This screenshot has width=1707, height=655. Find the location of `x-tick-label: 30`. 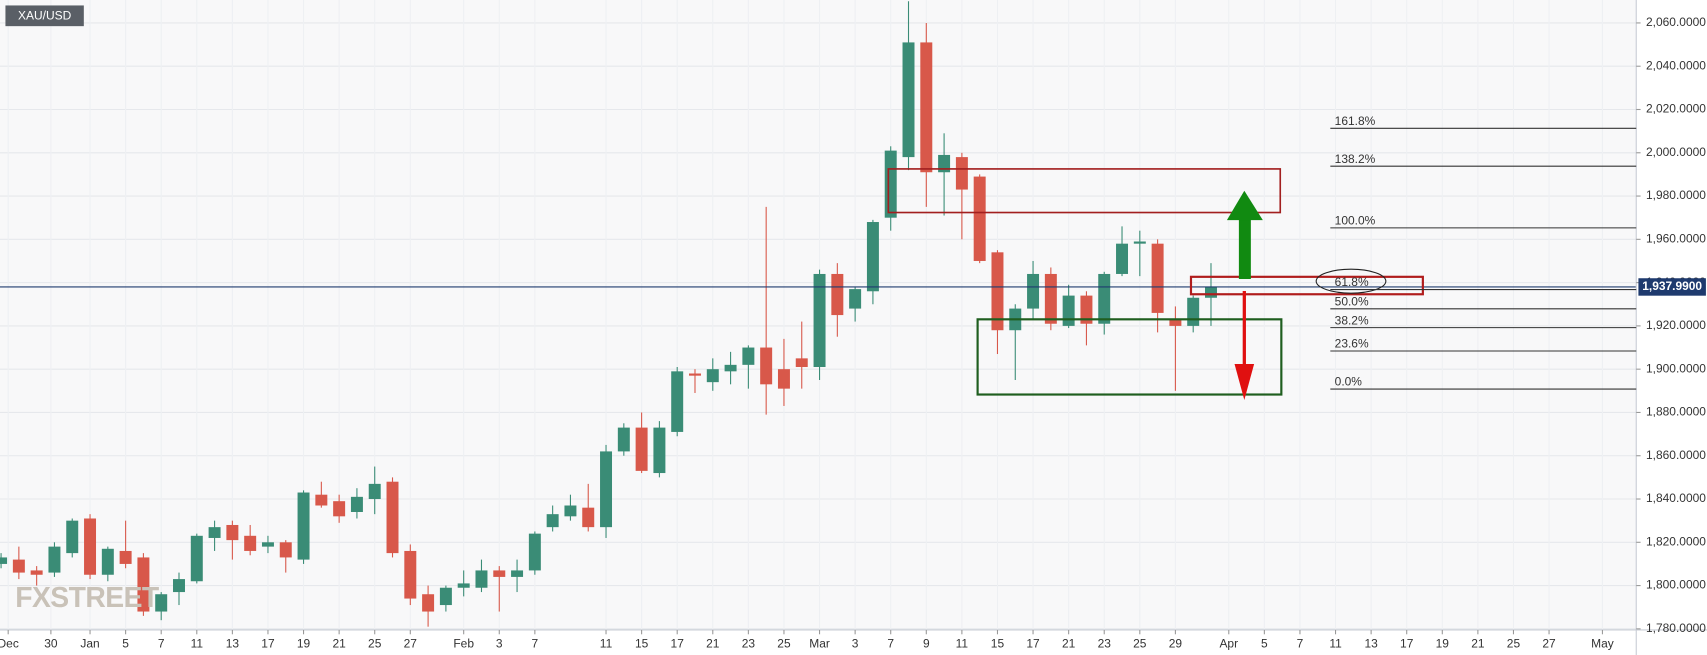

x-tick-label: 30 is located at coordinates (51, 643).